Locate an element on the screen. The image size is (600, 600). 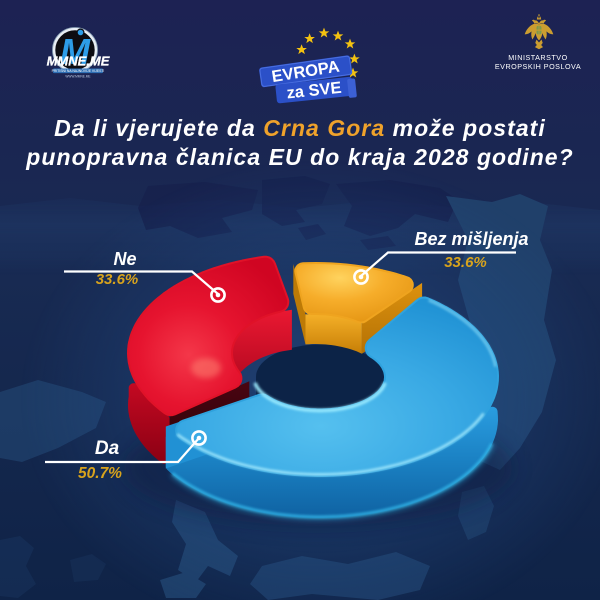
svg-text: PRITISNI NA NAJNOVIJE VIJESTI is located at coordinates (78, 71).